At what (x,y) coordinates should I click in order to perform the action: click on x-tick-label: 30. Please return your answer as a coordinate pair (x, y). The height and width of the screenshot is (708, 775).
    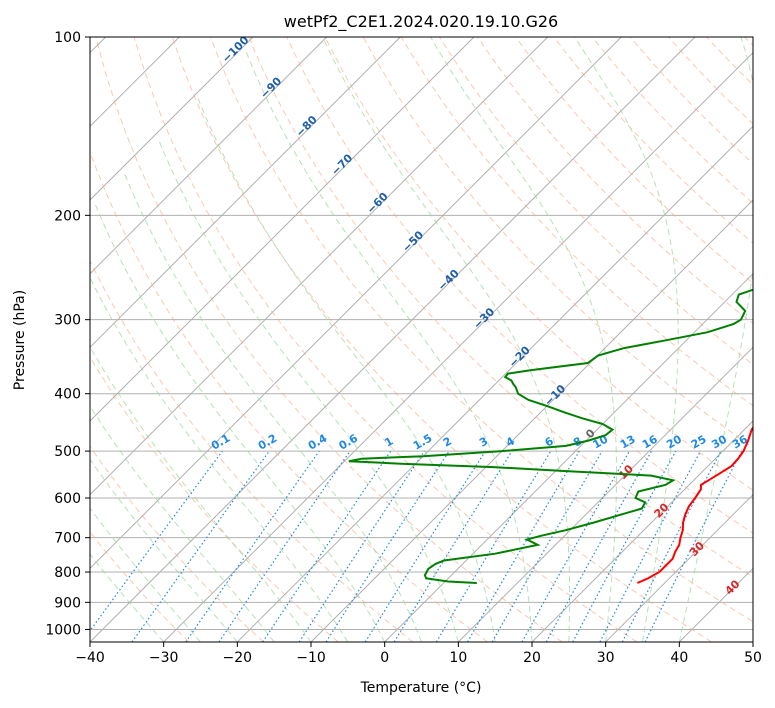
    Looking at the image, I should click on (606, 658).